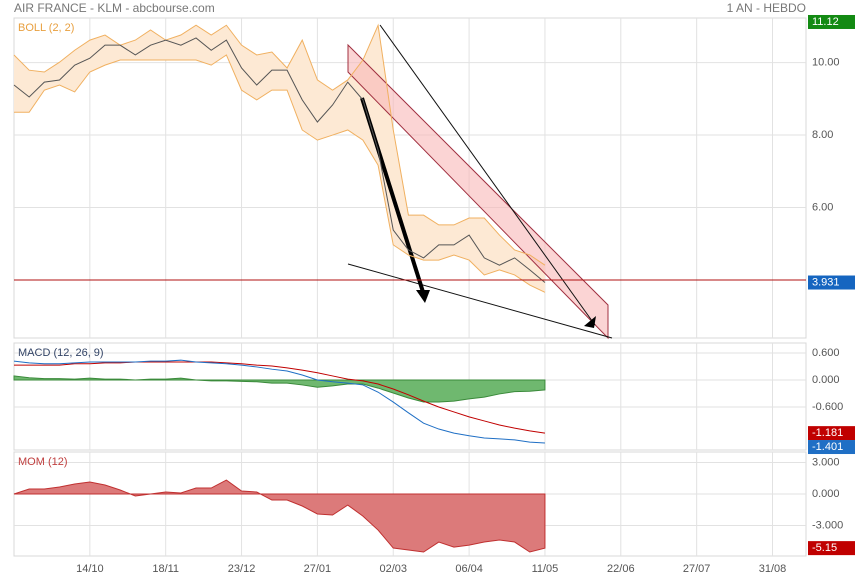  Describe the element at coordinates (621, 569) in the screenshot. I see `x-tick-label: 22/06` at that location.